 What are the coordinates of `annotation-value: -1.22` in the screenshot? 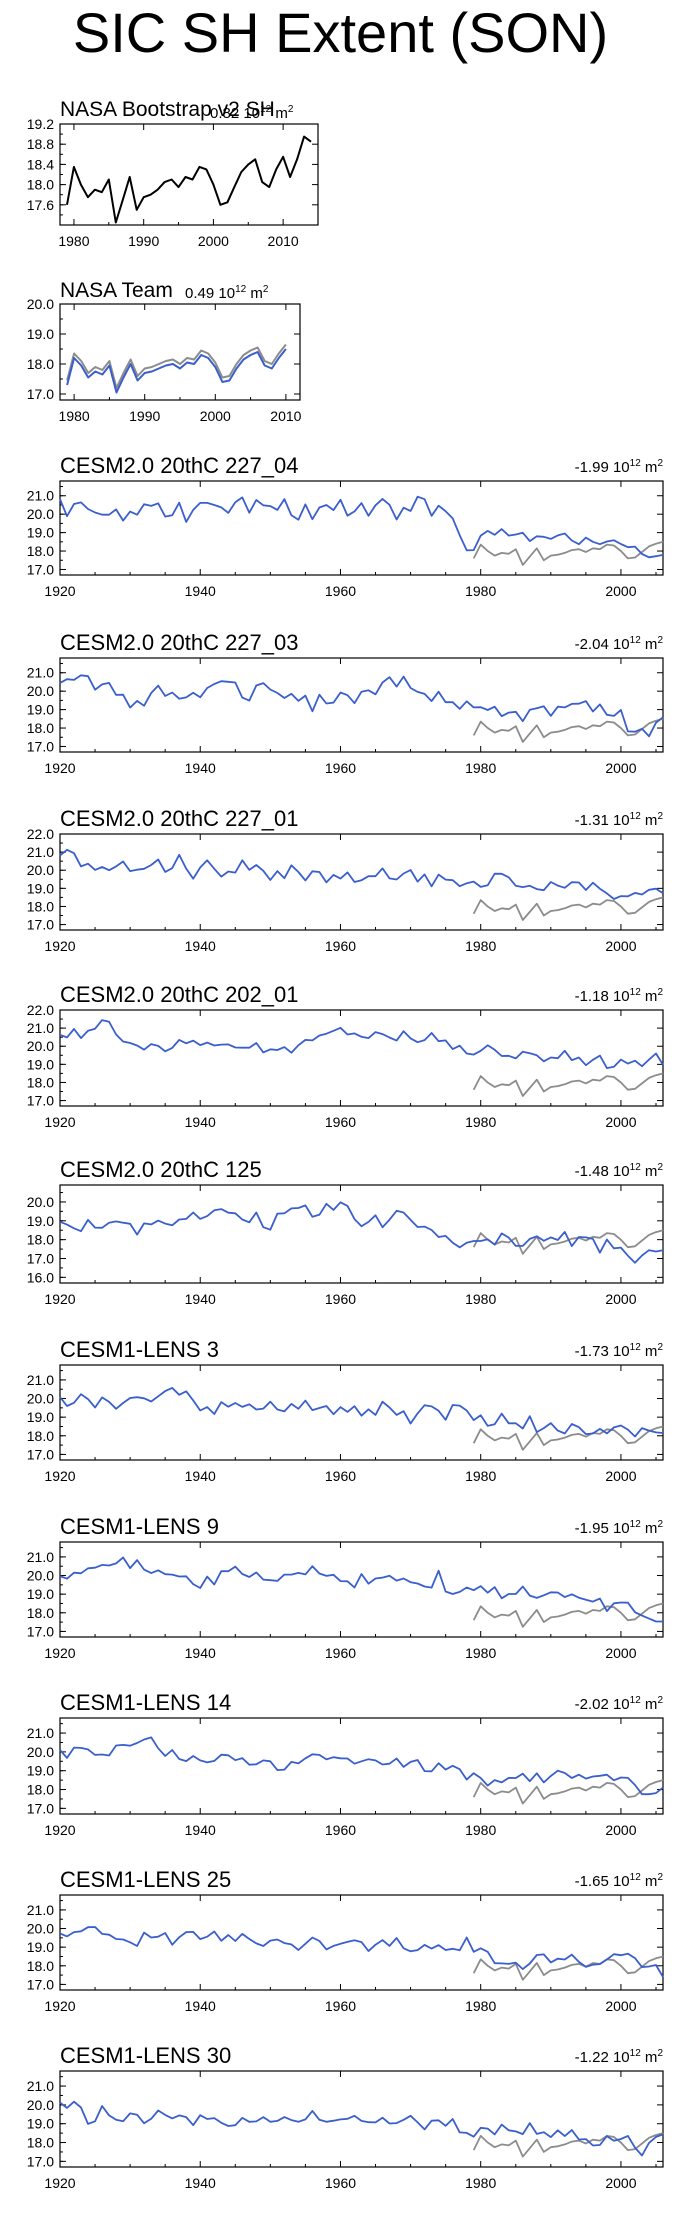 It's located at (594, 2057).